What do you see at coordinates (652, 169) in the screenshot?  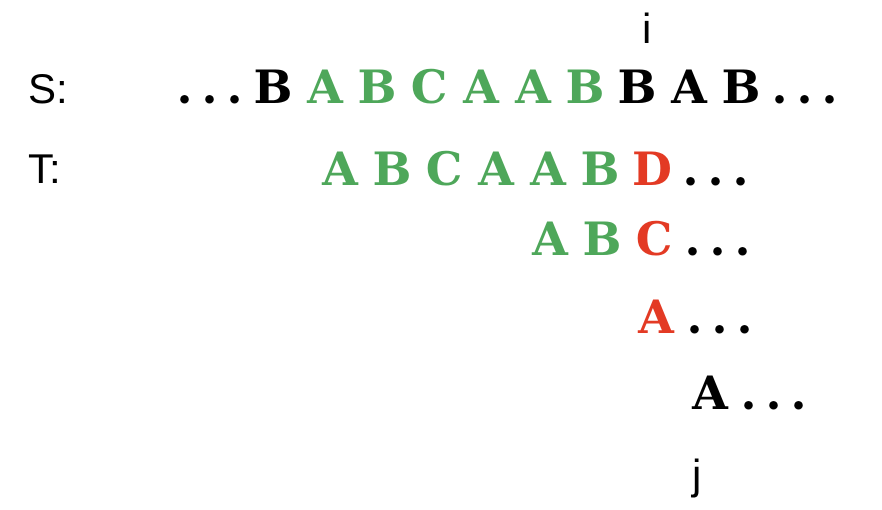 I see `char-d: D` at bounding box center [652, 169].